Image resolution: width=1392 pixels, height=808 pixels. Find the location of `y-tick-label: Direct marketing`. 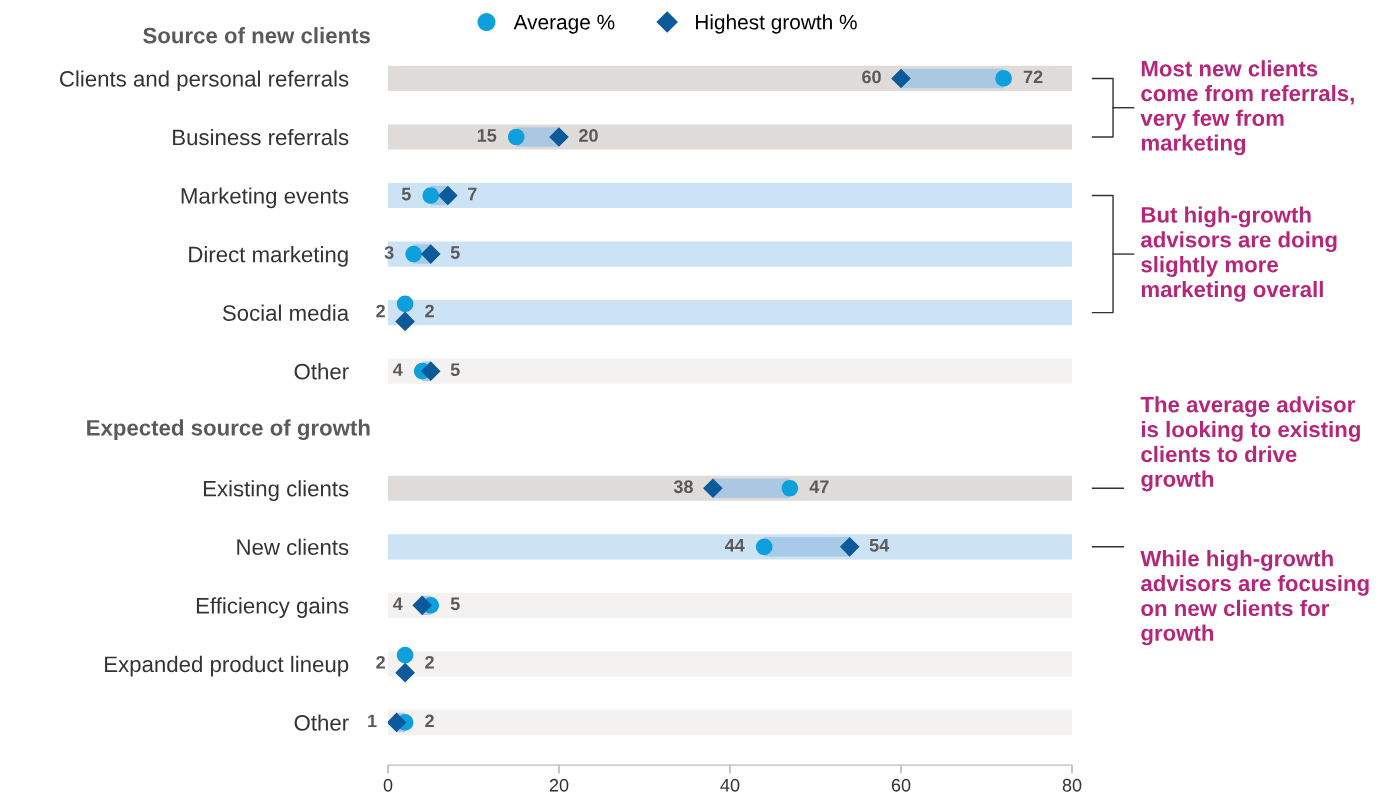

y-tick-label: Direct marketing is located at coordinates (268, 256).